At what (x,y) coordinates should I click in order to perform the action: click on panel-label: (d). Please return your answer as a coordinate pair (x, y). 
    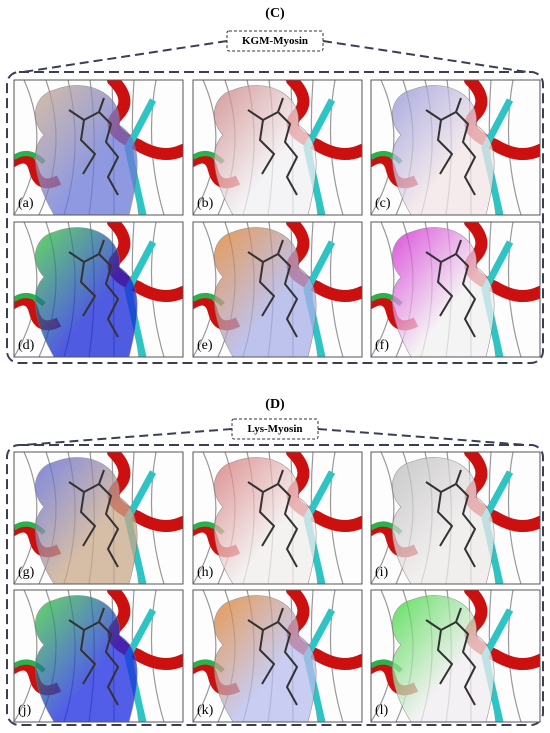
    Looking at the image, I should click on (26, 345).